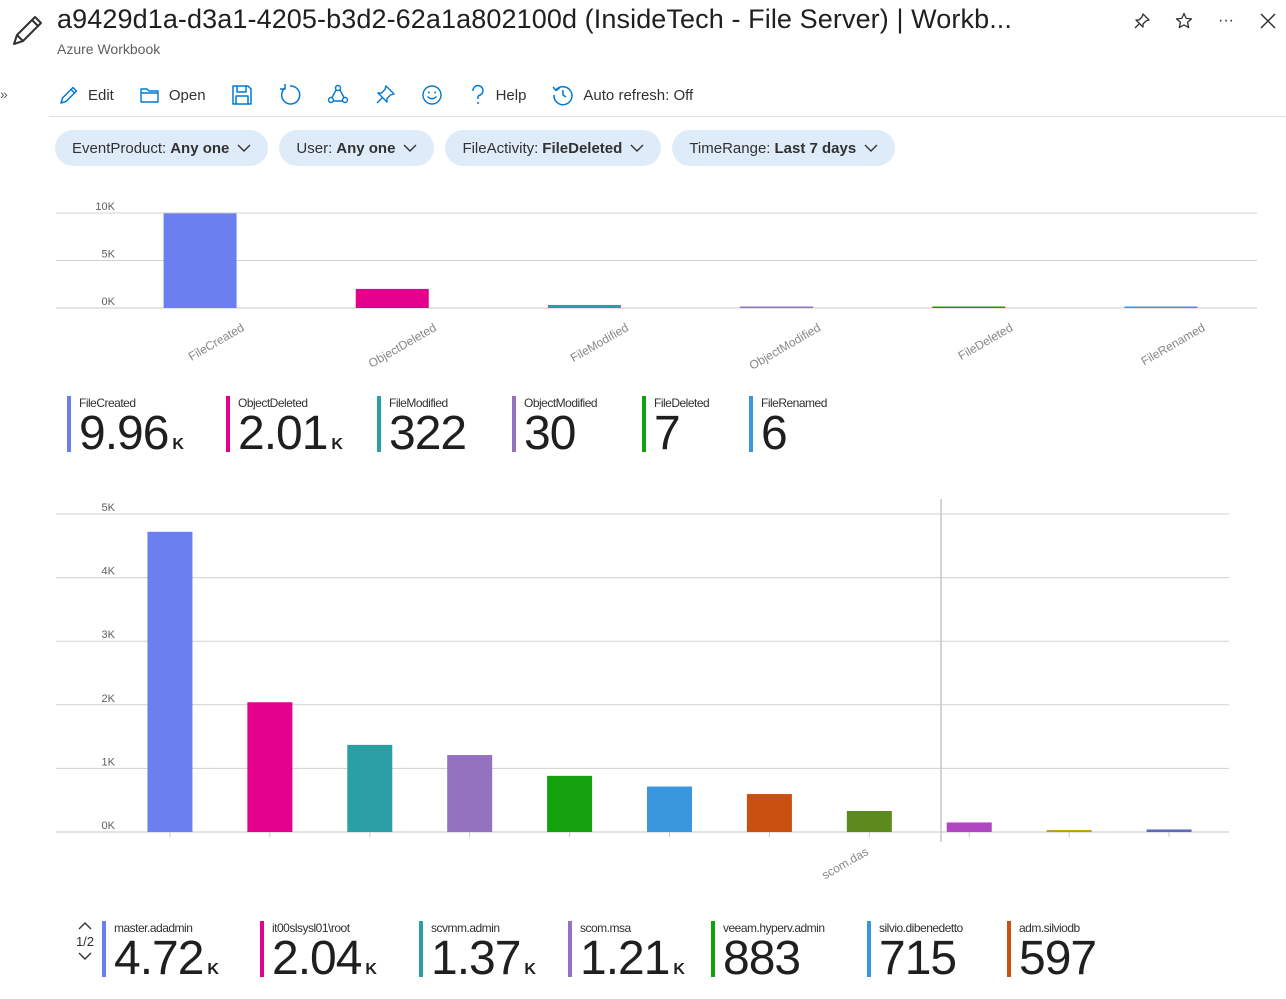 This screenshot has height=999, width=1286. I want to click on tile-value: 1.37 K, so click(499, 964).